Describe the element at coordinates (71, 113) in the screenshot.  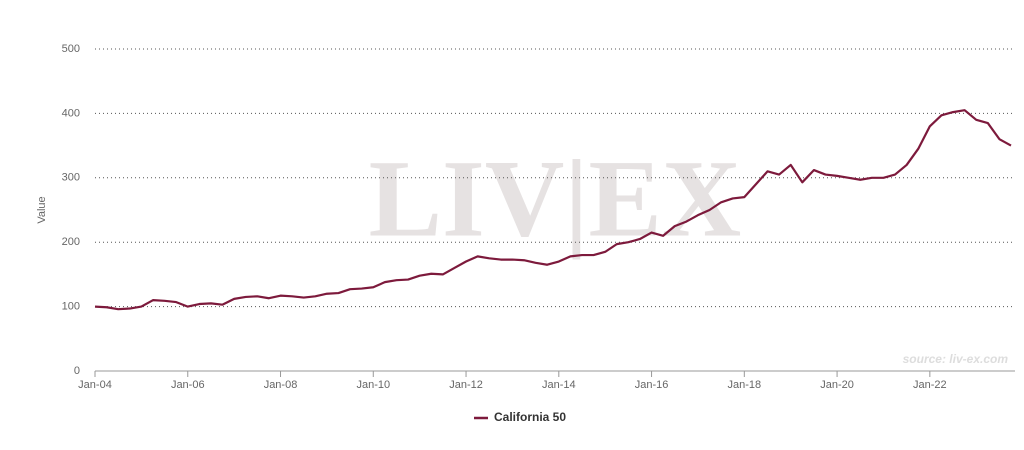
I see `y-tick-label: 400` at that location.